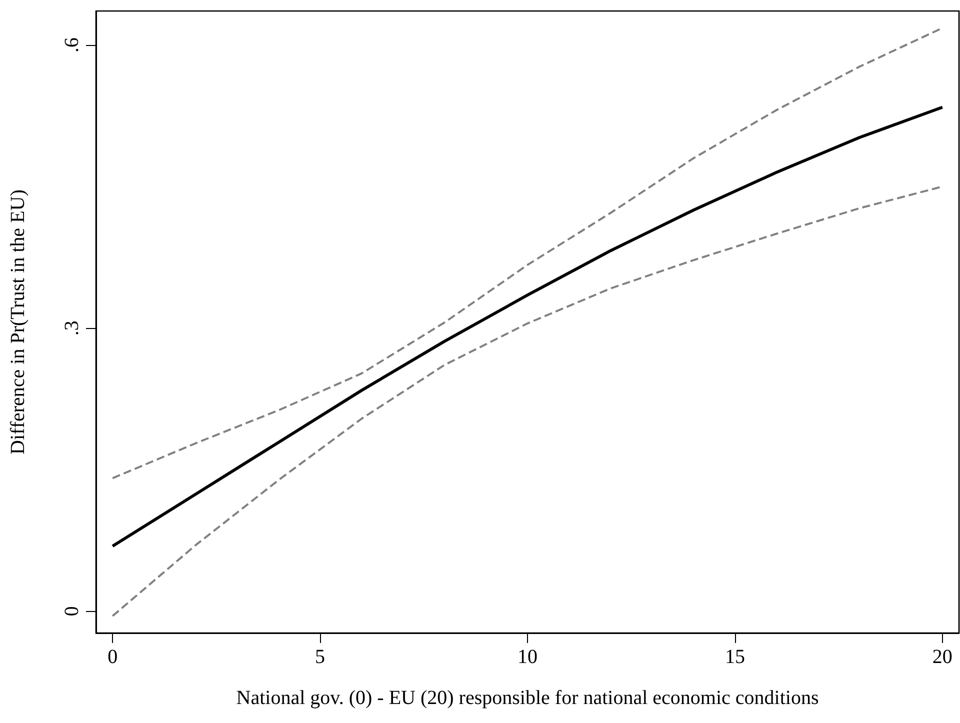 This screenshot has width=960, height=723. What do you see at coordinates (734, 657) in the screenshot?
I see `x-tick-label: 15` at bounding box center [734, 657].